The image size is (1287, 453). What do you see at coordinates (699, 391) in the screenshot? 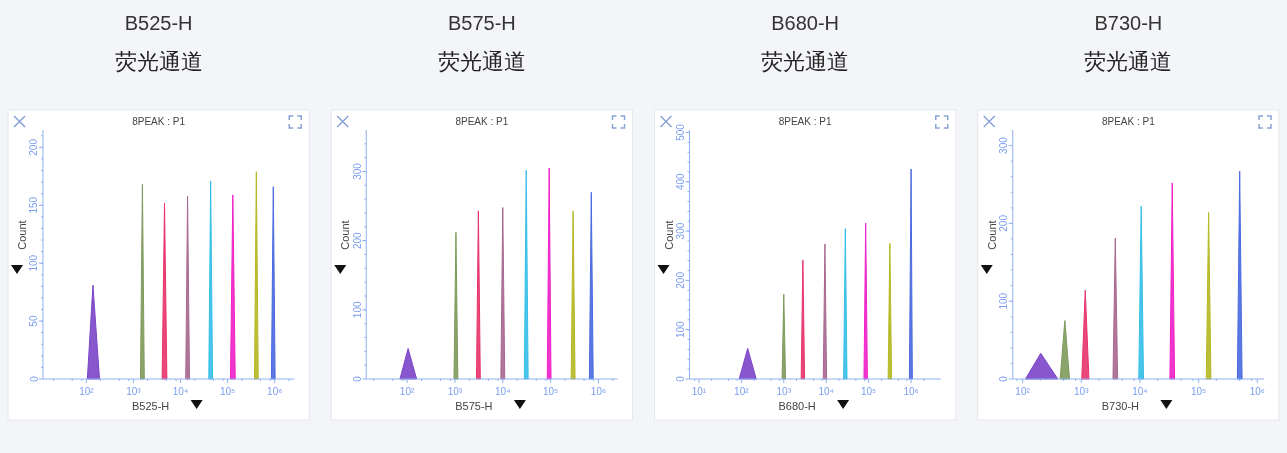
I see `x-tick-label: 10¹` at bounding box center [699, 391].